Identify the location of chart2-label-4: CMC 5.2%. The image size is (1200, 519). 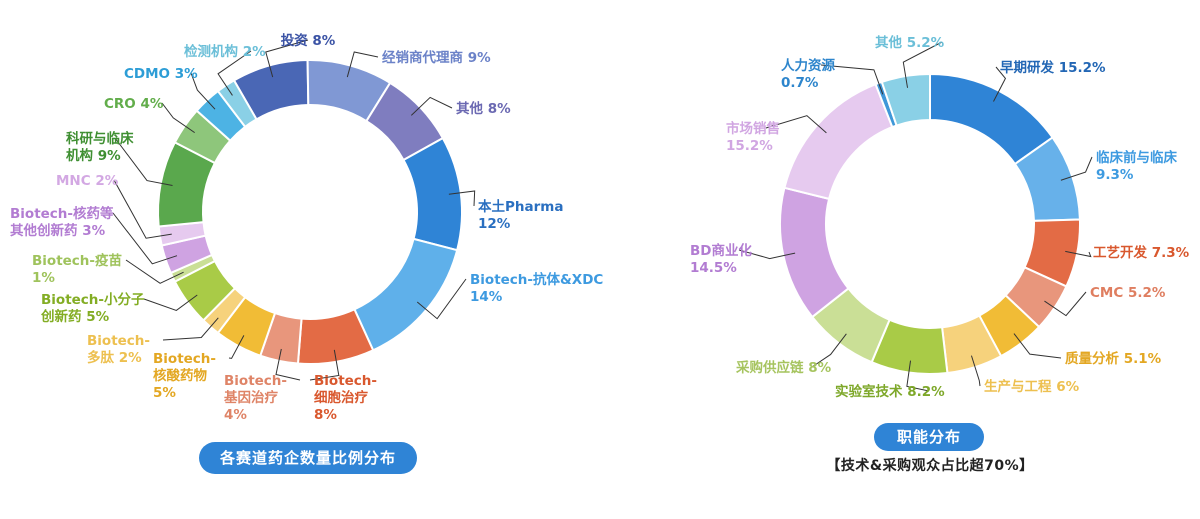
(1128, 293).